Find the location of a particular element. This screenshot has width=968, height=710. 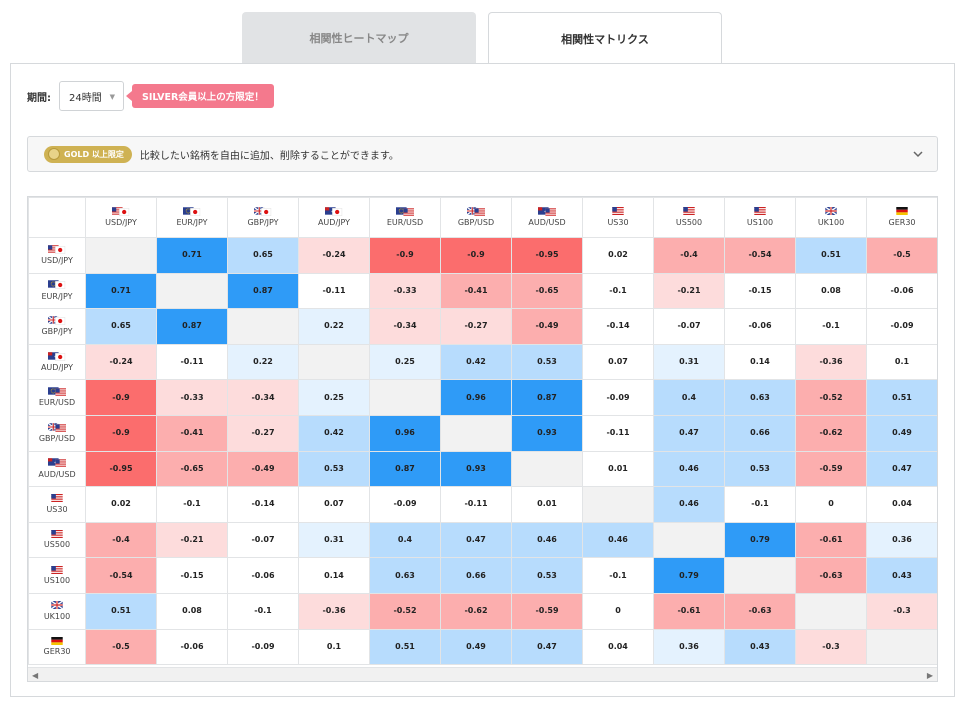

correlation-cell: 0.93 is located at coordinates (547, 433).